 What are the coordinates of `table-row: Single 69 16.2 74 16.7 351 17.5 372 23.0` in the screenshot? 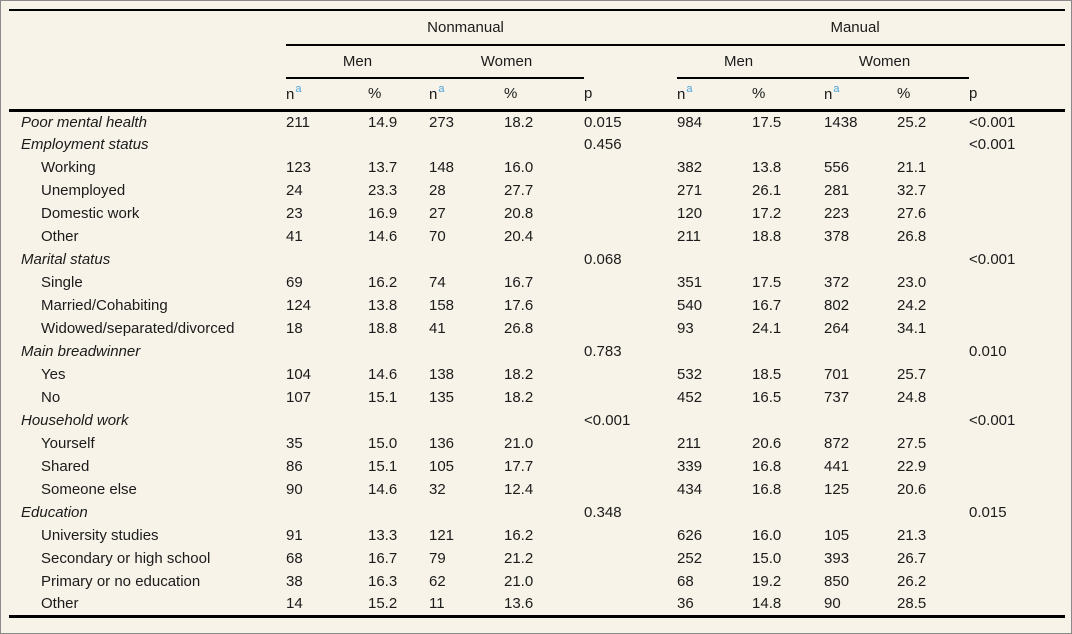 It's located at (537, 282).